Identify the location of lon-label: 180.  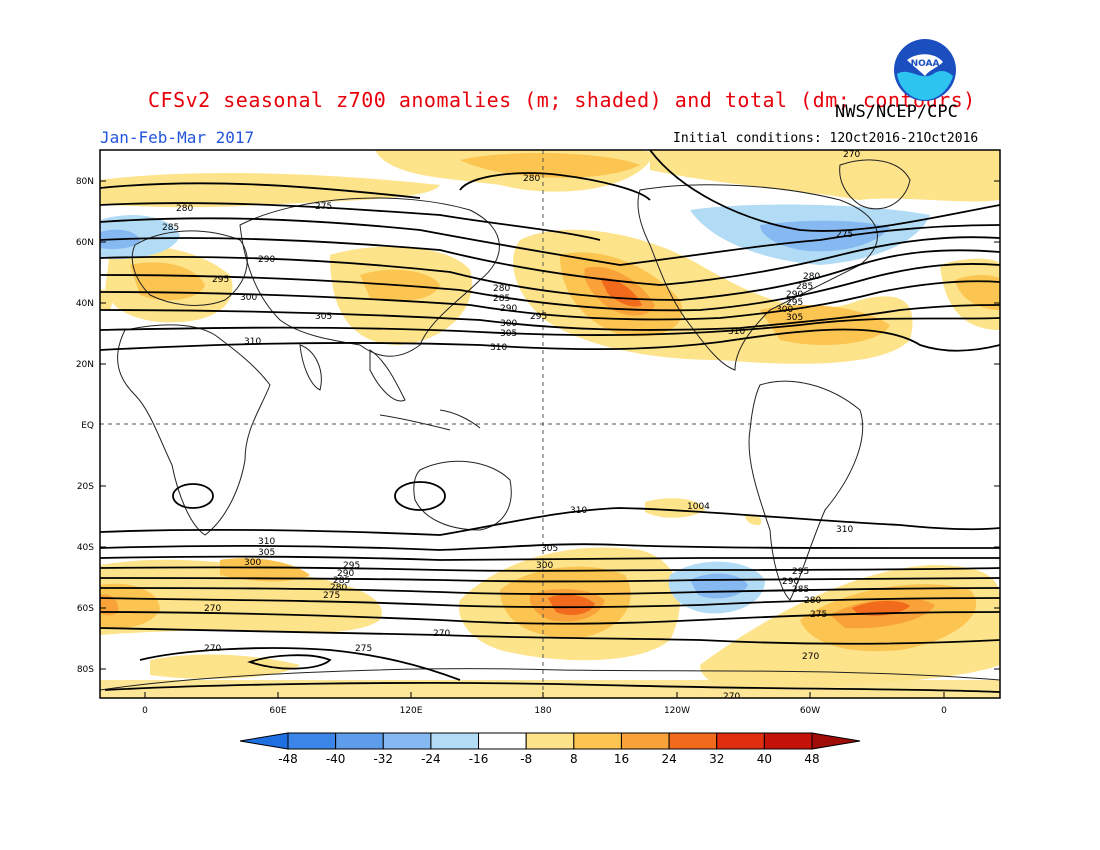
(542, 711).